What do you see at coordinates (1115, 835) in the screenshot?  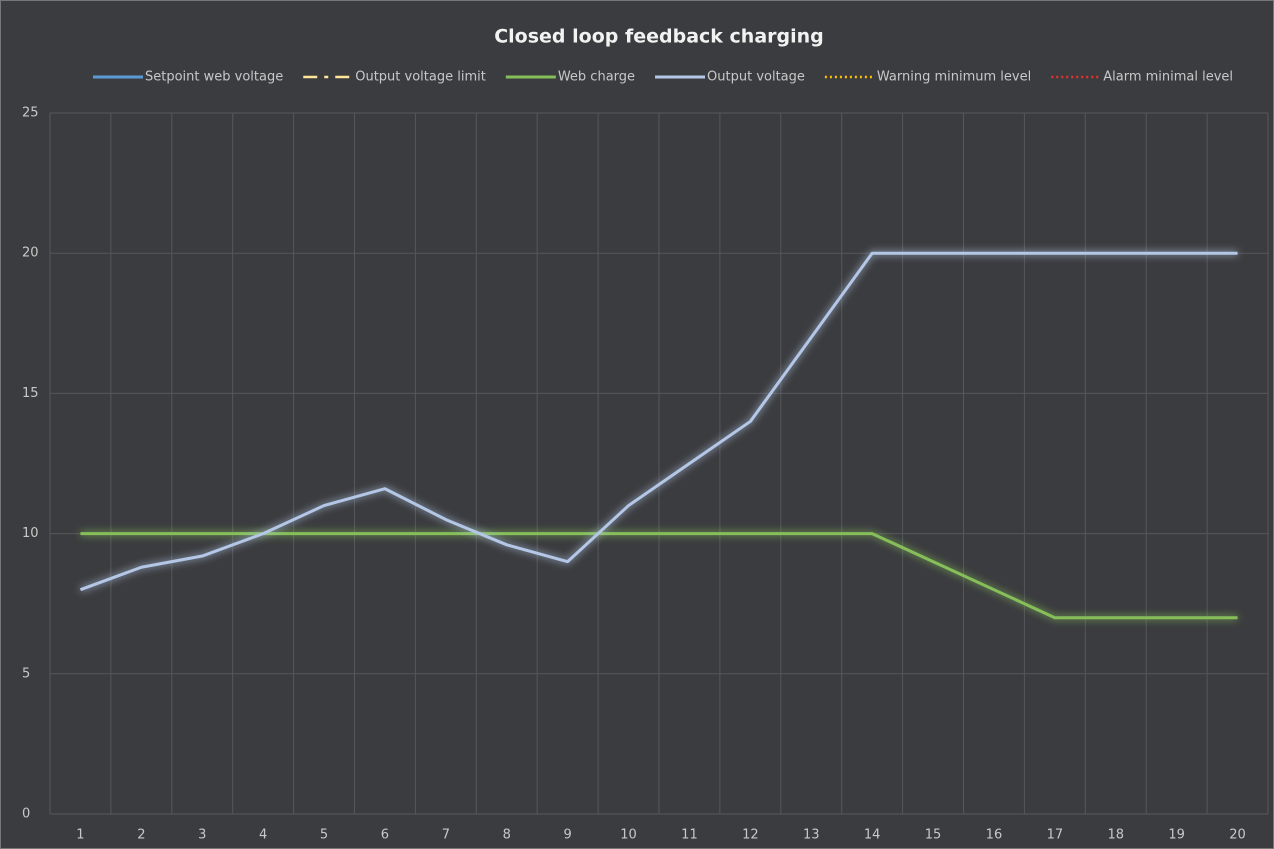 I see `x-tick-label: 18` at bounding box center [1115, 835].